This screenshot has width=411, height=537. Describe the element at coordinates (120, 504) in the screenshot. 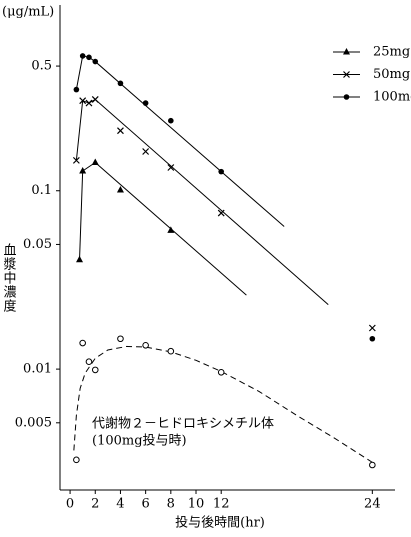

I see `x-tick-label: 4` at that location.